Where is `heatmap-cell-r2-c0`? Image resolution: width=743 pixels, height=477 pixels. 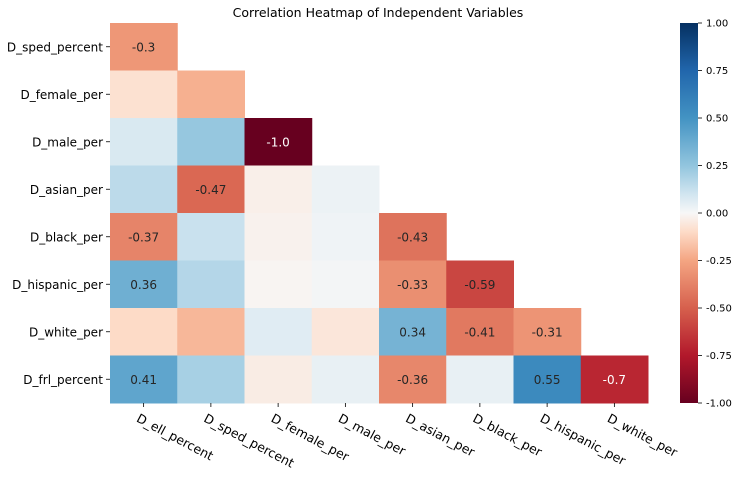
heatmap-cell-r2-c0 is located at coordinates (144, 142).